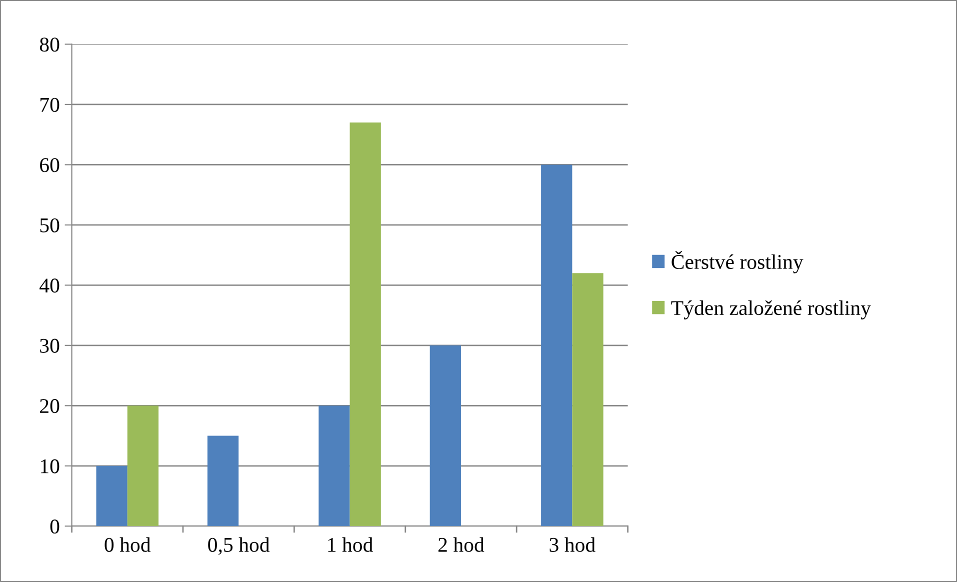 The width and height of the screenshot is (957, 582). Describe the element at coordinates (461, 544) in the screenshot. I see `x-tick-label: 2 hod` at that location.